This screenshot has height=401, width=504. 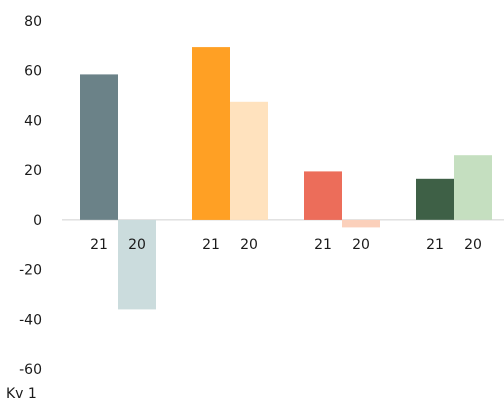 I want to click on y-tick-label: 80, so click(x=33, y=22).